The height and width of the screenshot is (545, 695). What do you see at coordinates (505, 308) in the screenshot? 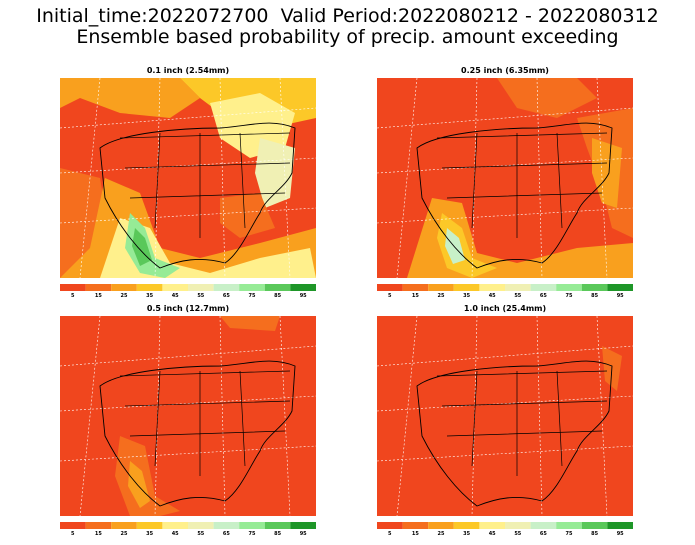
I see `panel-title: 1.0 inch (25.4mm)` at bounding box center [505, 308].